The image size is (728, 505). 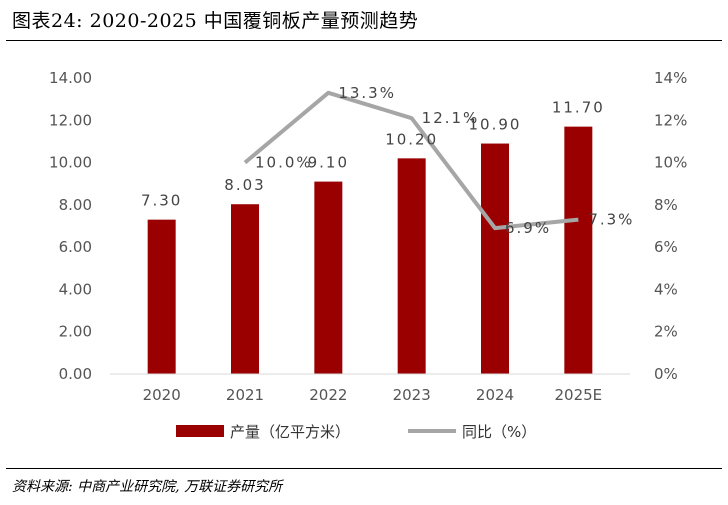 What do you see at coordinates (666, 205) in the screenshot?
I see `right-tick-label: 8%` at bounding box center [666, 205].